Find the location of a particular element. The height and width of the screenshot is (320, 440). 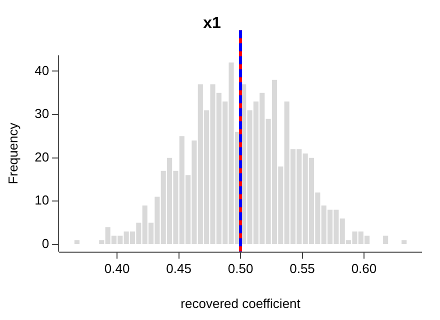

y-tick-label: 30 is located at coordinates (42, 114).